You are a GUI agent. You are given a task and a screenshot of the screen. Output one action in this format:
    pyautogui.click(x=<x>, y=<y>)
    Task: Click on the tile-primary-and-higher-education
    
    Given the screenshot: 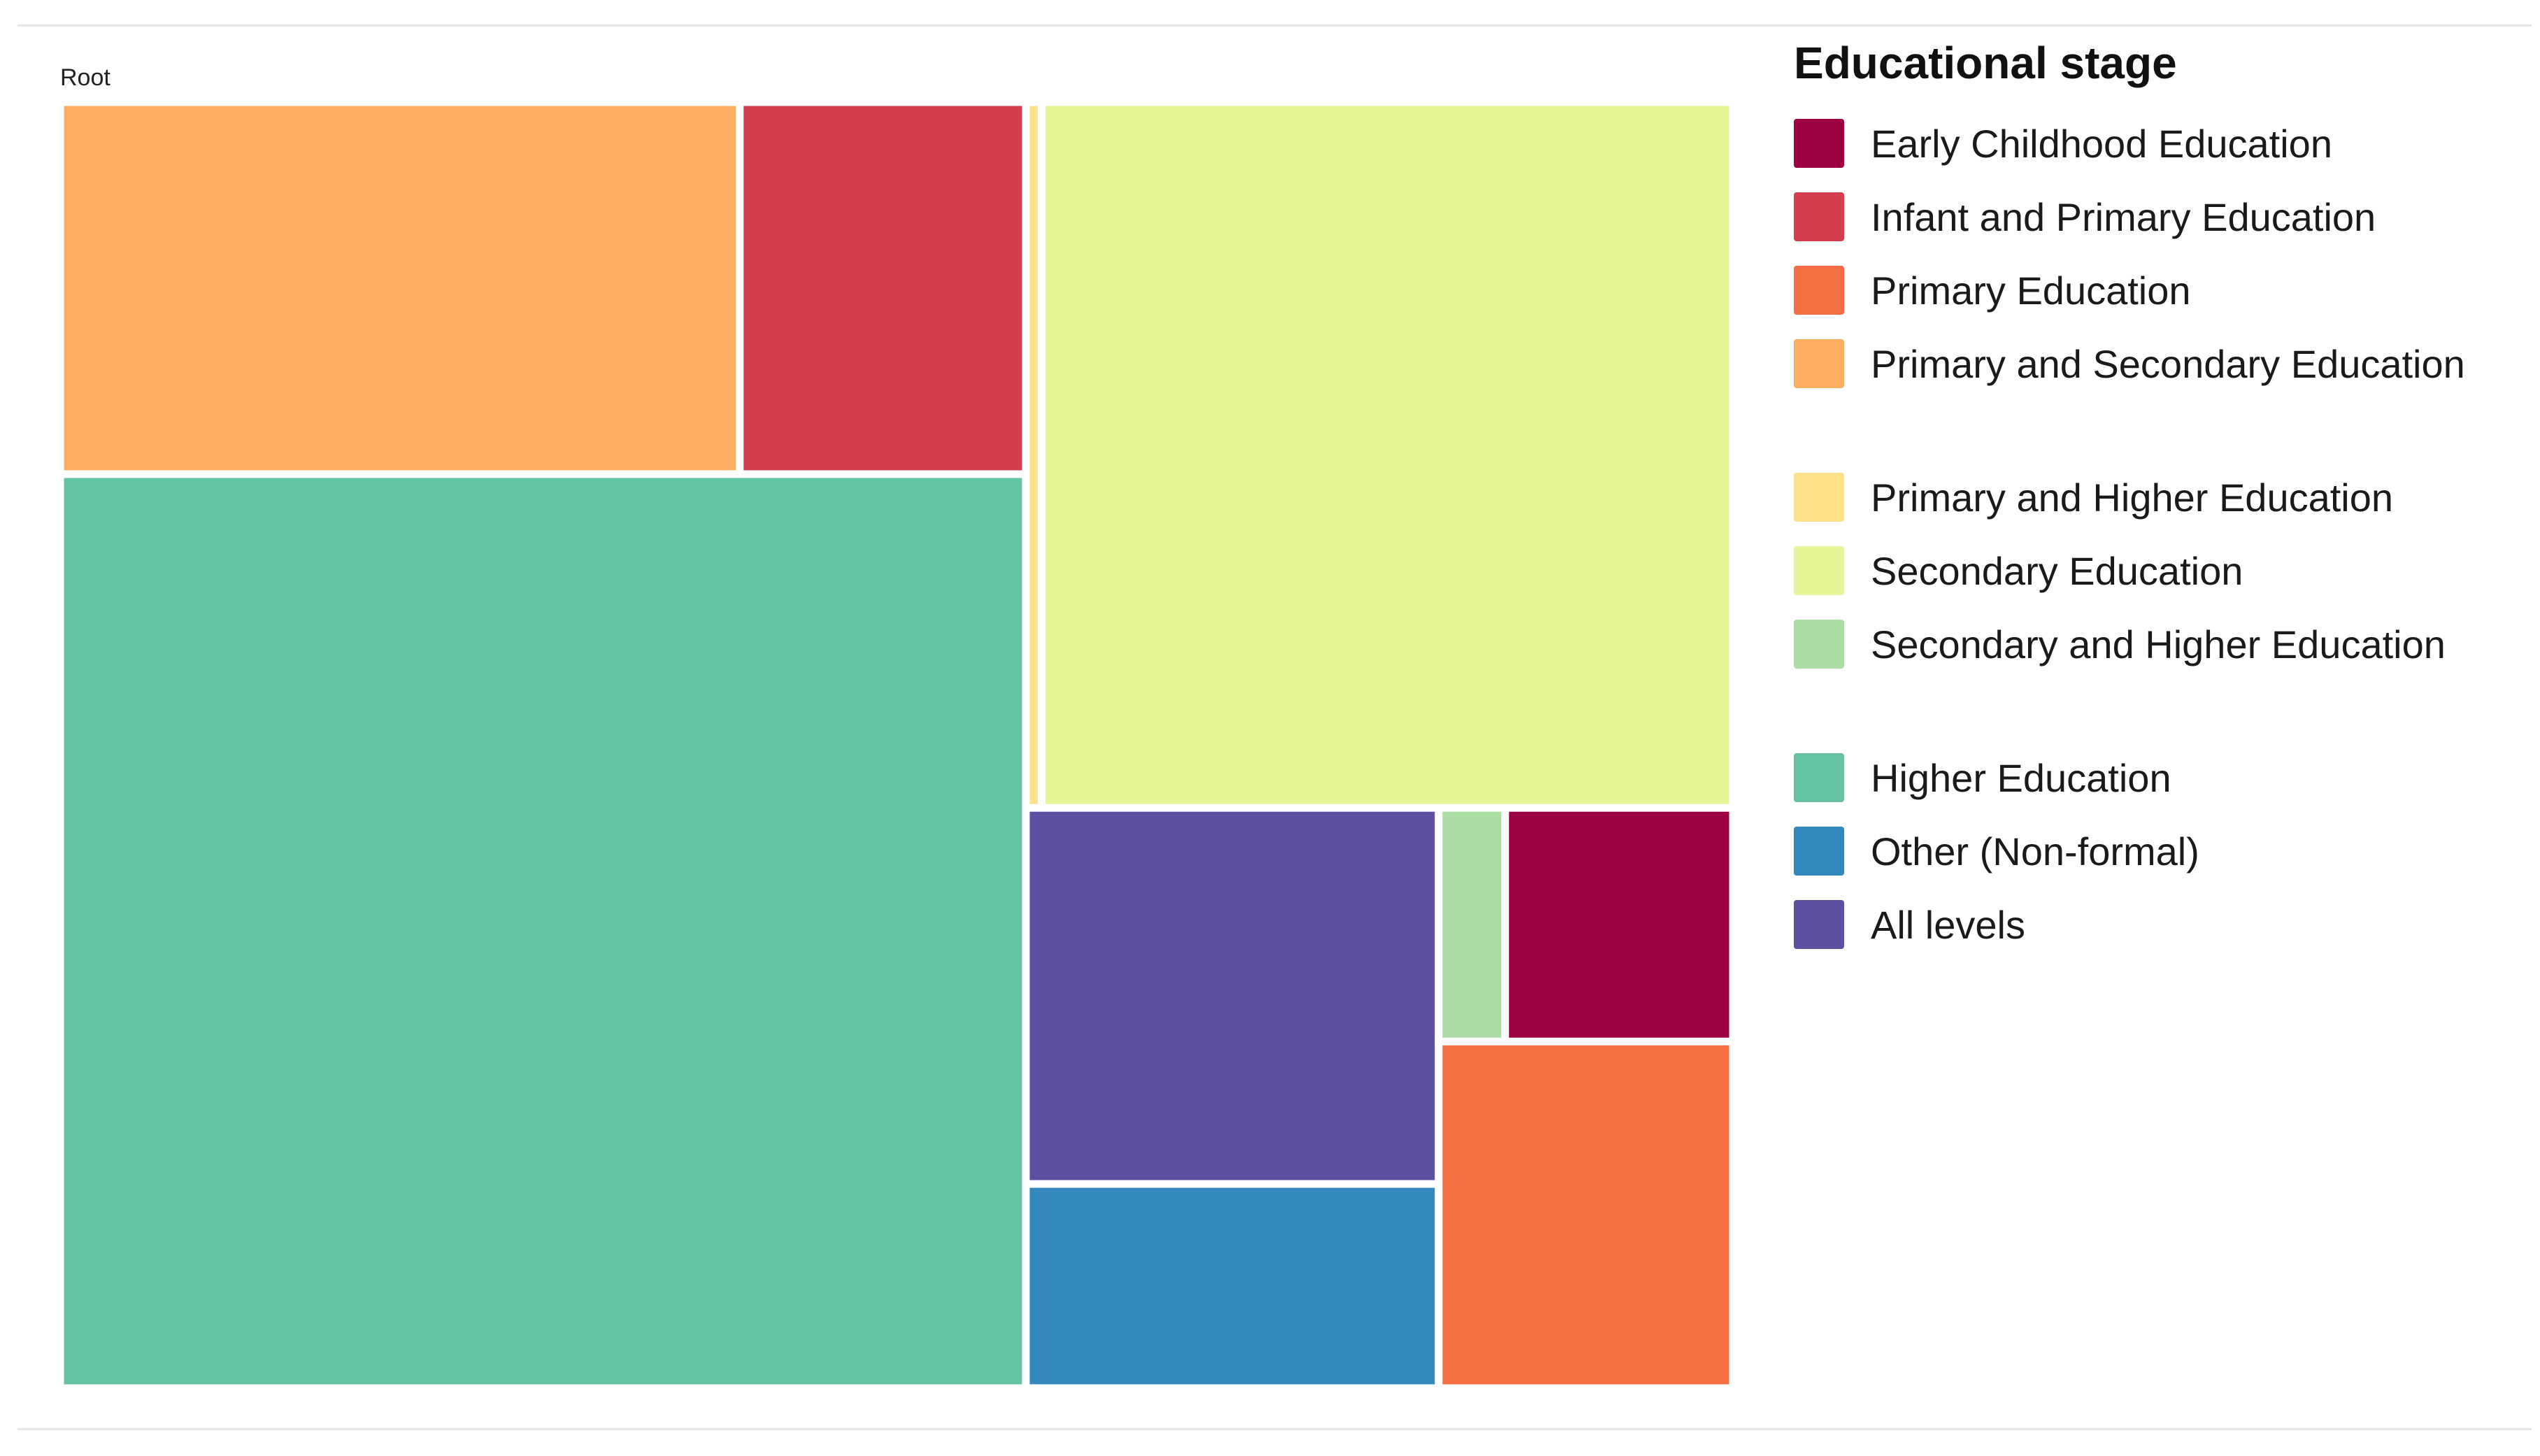 What is the action you would take?
    pyautogui.click(x=1033, y=455)
    